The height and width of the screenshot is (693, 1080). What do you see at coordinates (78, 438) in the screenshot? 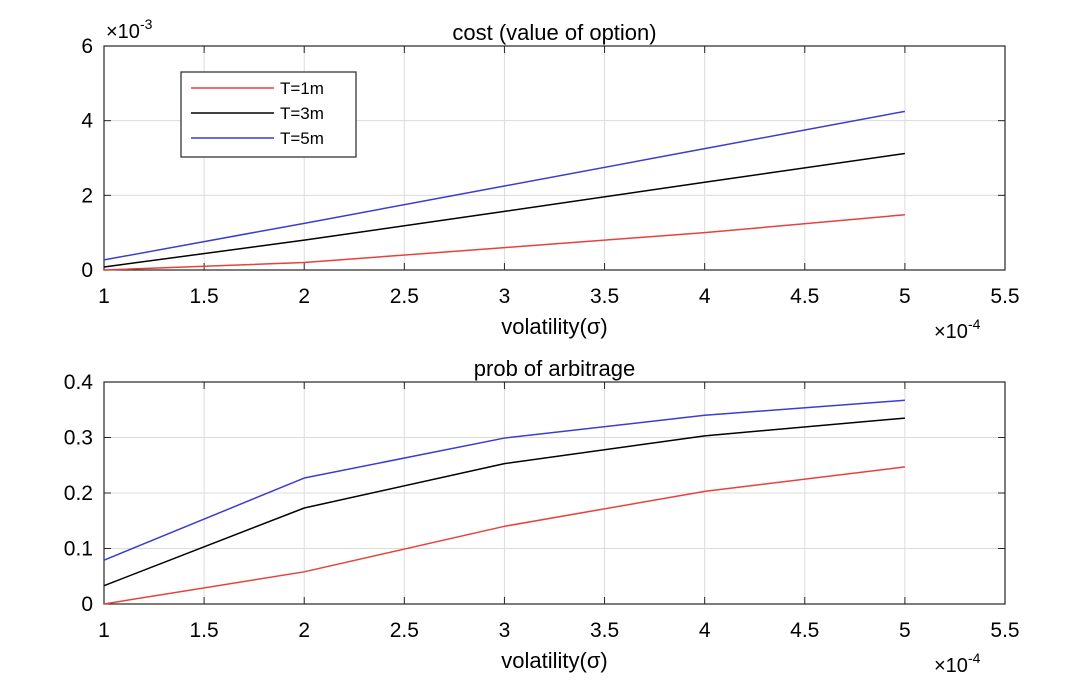
I see `y-tick-label: 0.3` at bounding box center [78, 438].